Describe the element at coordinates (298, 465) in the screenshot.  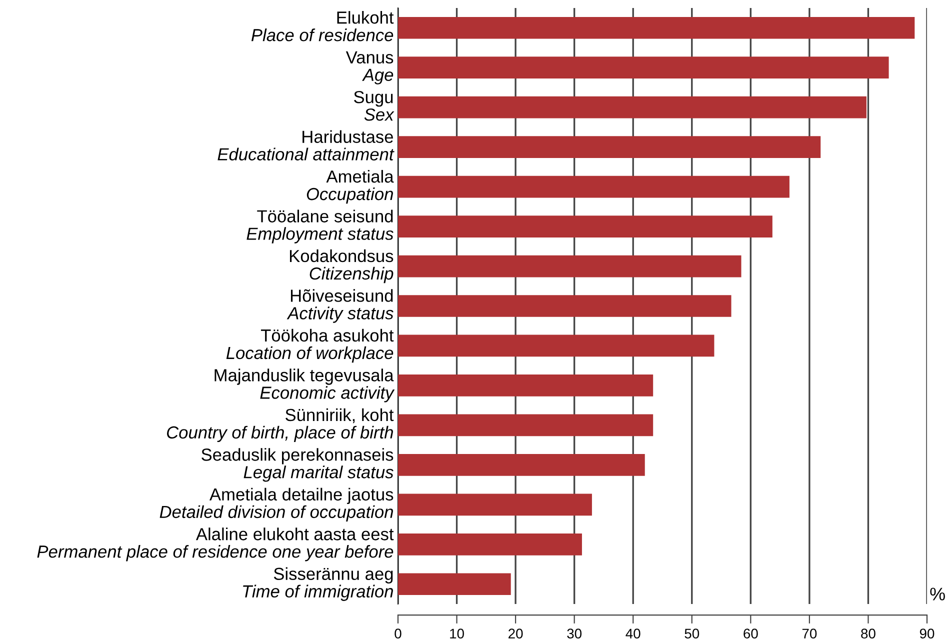
I see `y-tick-label: Seaduslik perekonnaseis Legal marital status` at that location.